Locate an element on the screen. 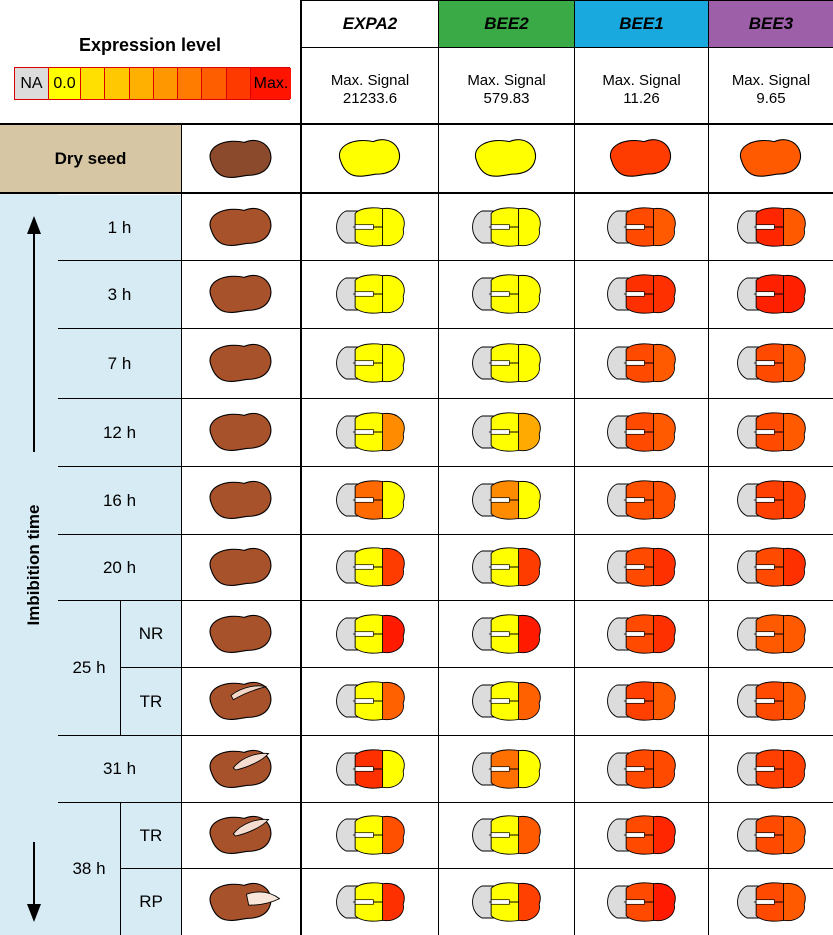  max-signal-value: 579.83 is located at coordinates (506, 98).